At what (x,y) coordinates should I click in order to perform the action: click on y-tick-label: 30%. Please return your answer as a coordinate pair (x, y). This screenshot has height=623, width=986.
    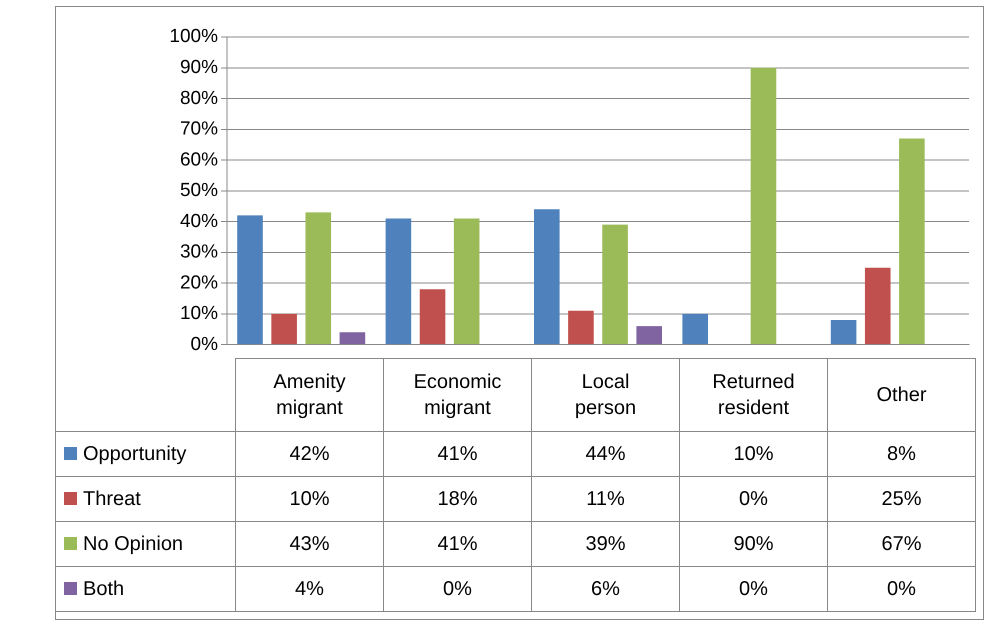
    Looking at the image, I should click on (199, 252).